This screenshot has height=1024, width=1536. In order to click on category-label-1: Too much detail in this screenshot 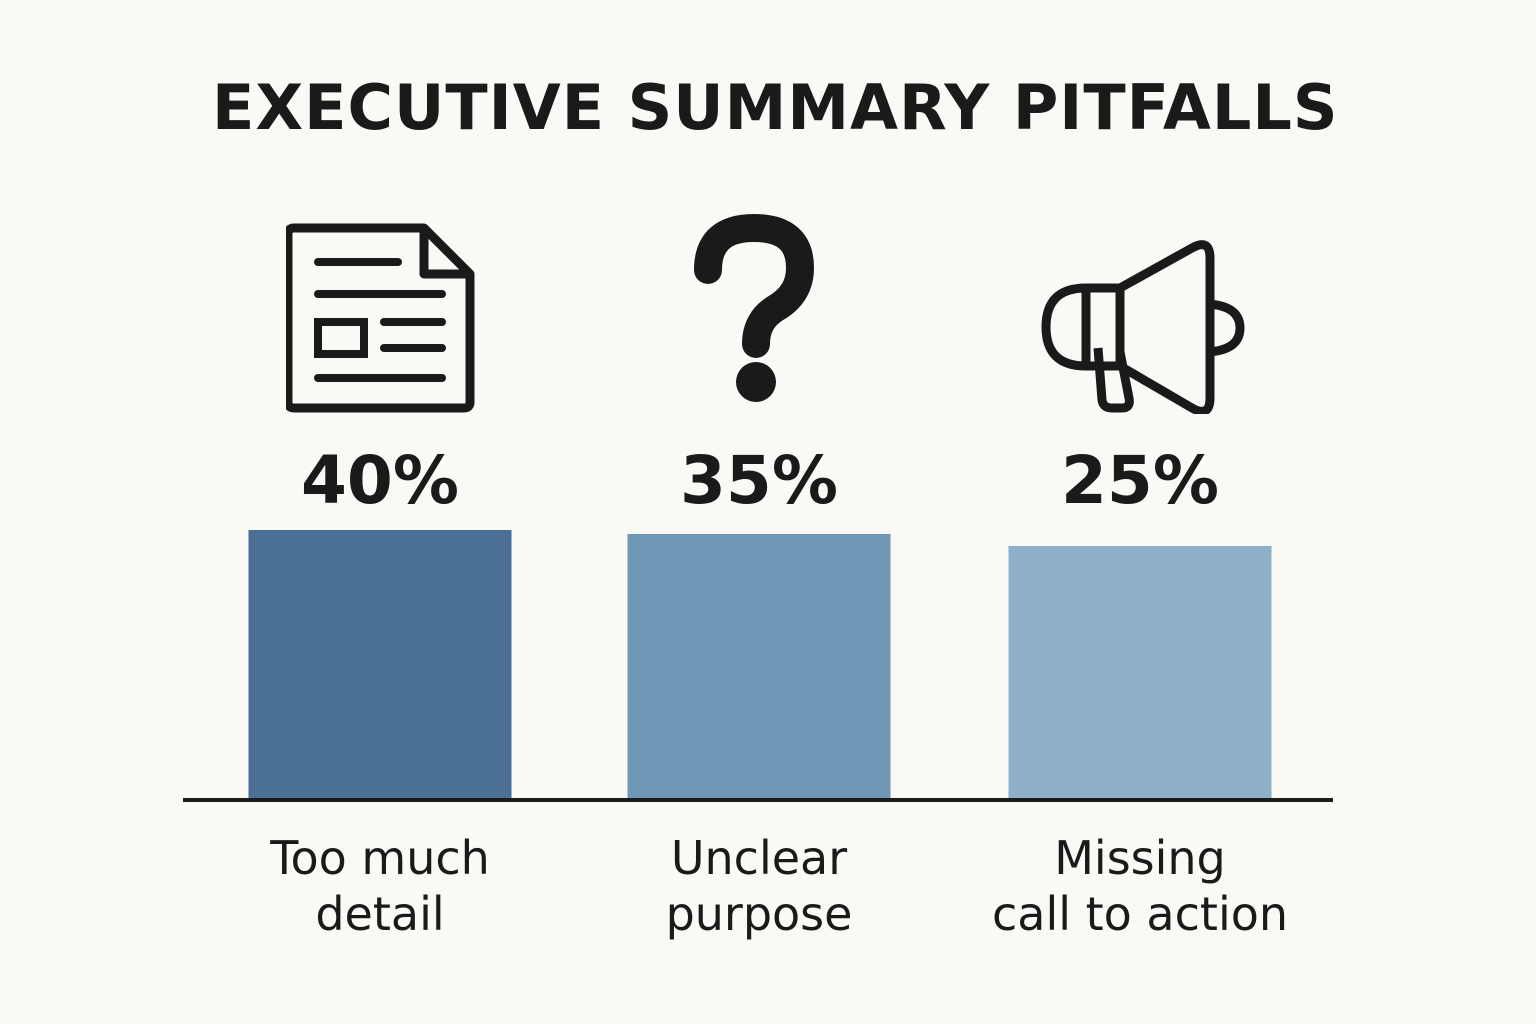, I will do `click(380, 886)`.